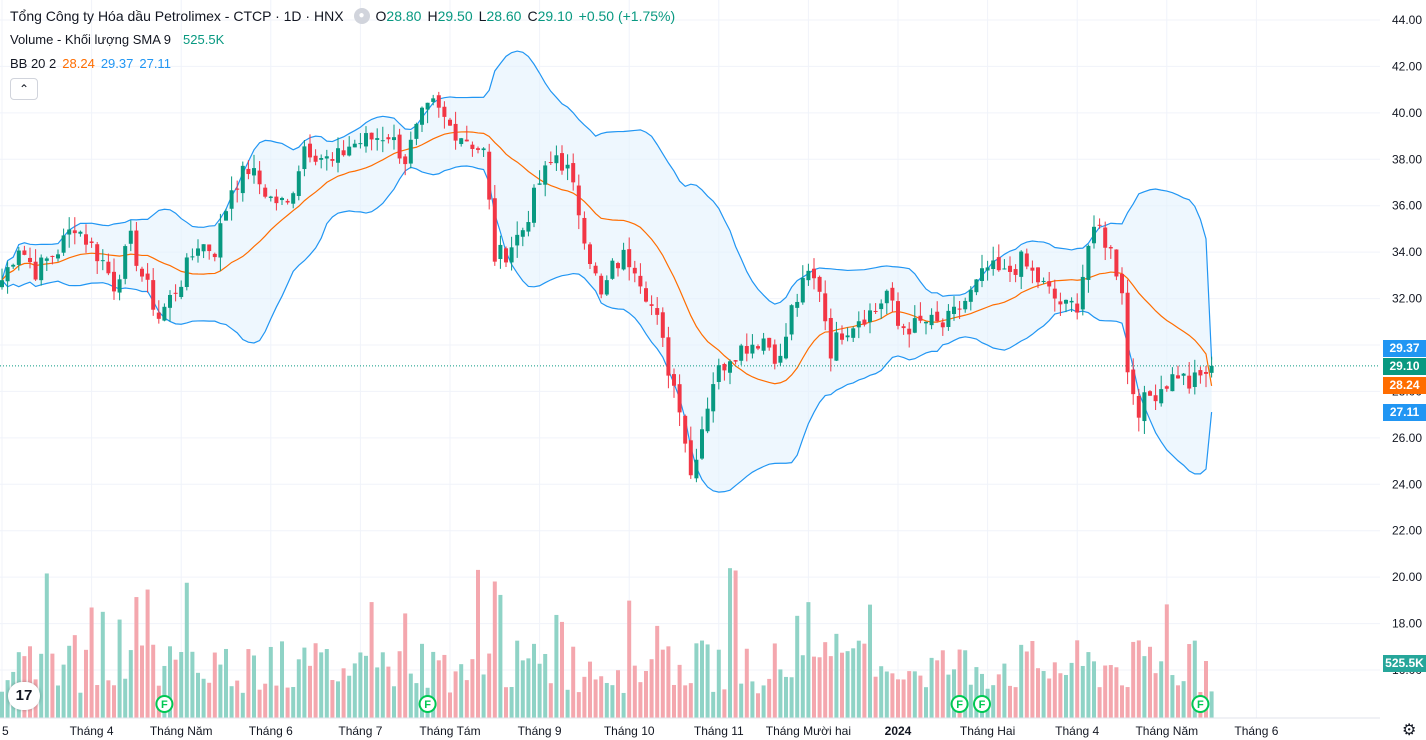 The image size is (1426, 740). Describe the element at coordinates (24, 696) in the screenshot. I see `tradingview-logo: 17` at that location.